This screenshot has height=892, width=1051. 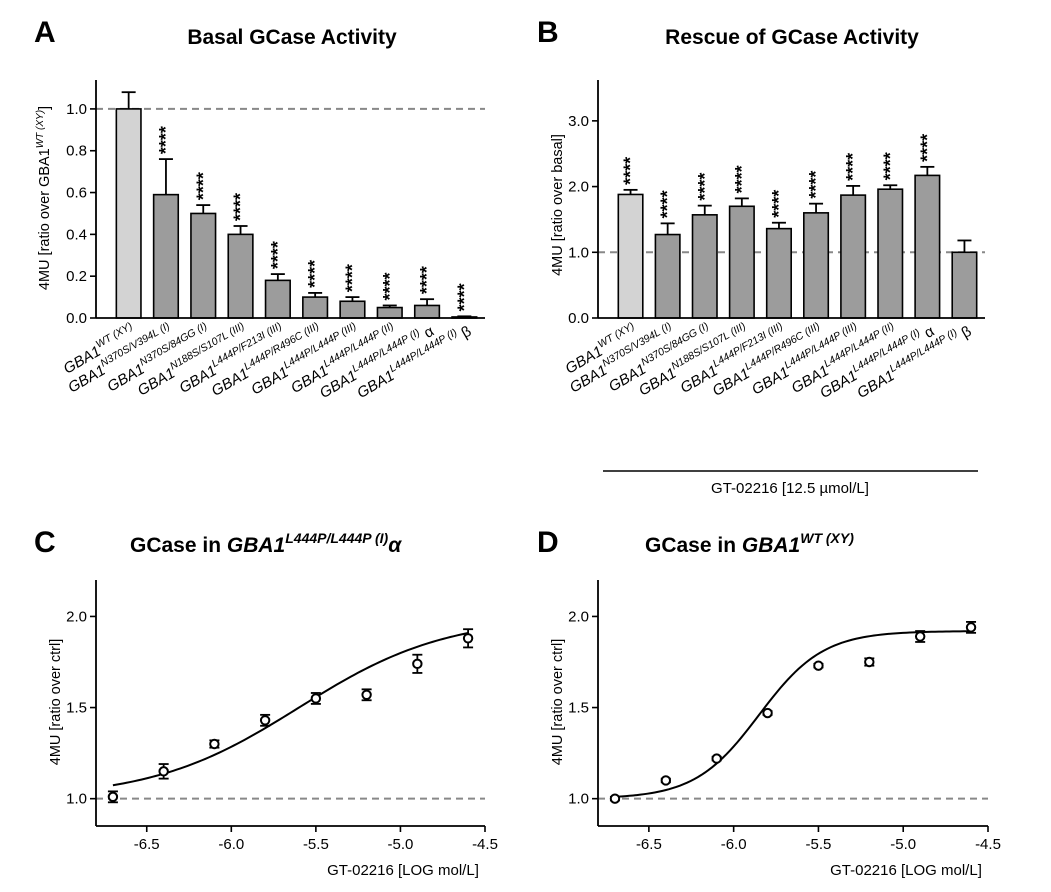 I want to click on panel-a-title: Basal GCase Activity, so click(x=292, y=37).